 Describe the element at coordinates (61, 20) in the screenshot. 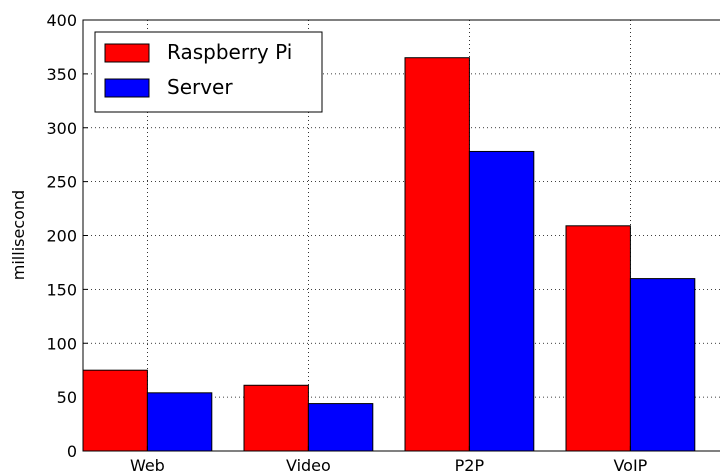

I see `y-tick-label: 400` at that location.